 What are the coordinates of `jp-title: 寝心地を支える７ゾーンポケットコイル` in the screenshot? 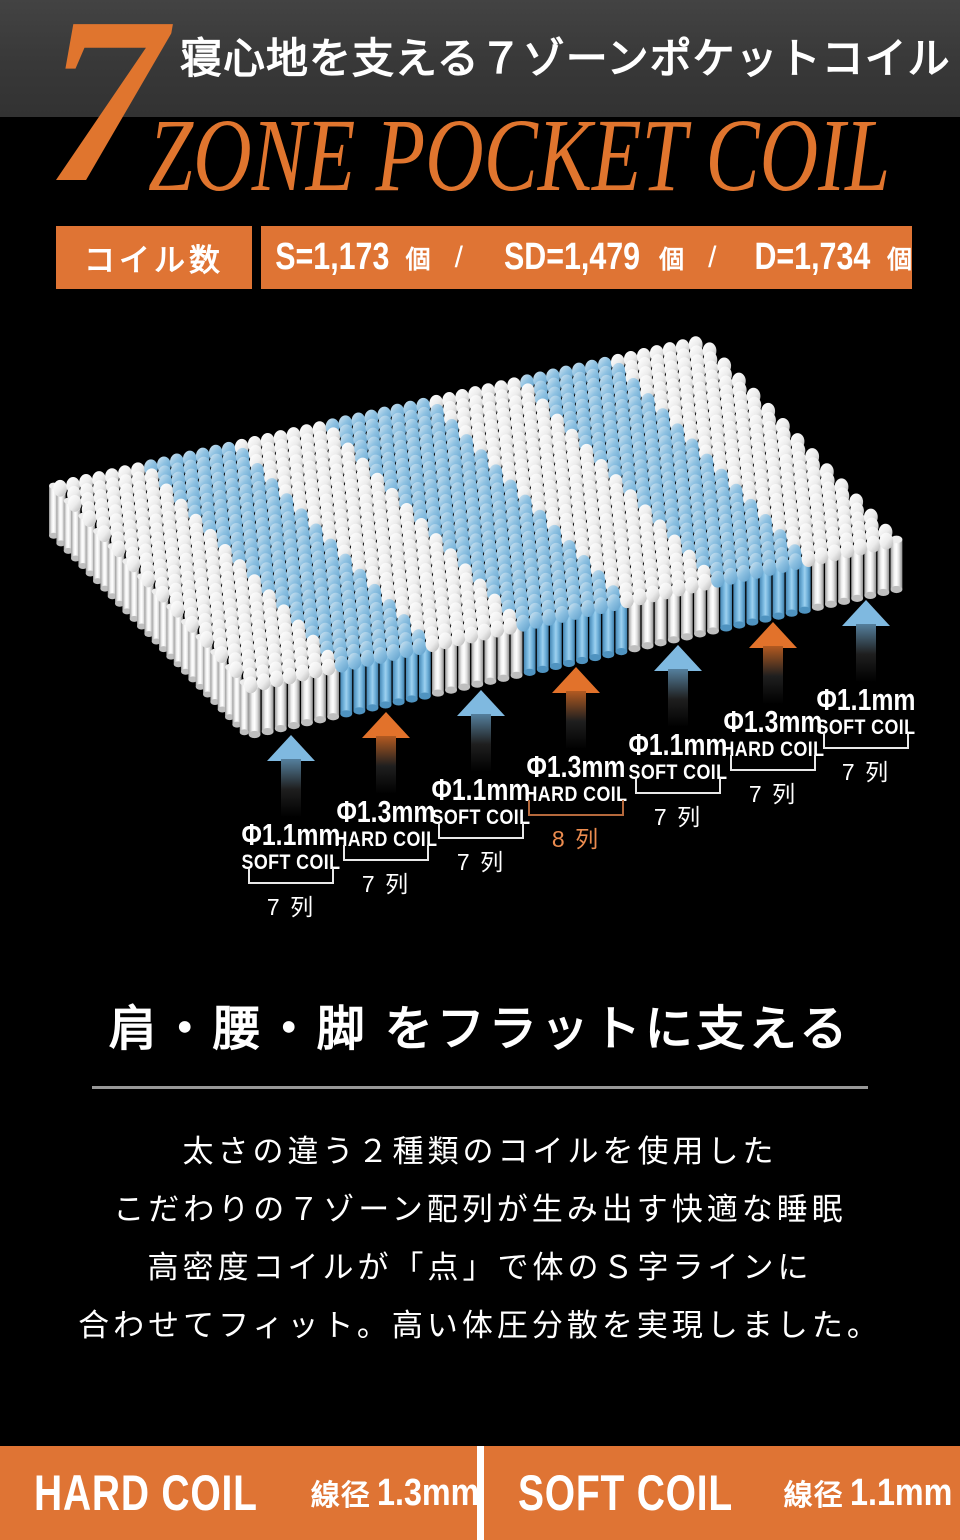 It's located at (565, 60).